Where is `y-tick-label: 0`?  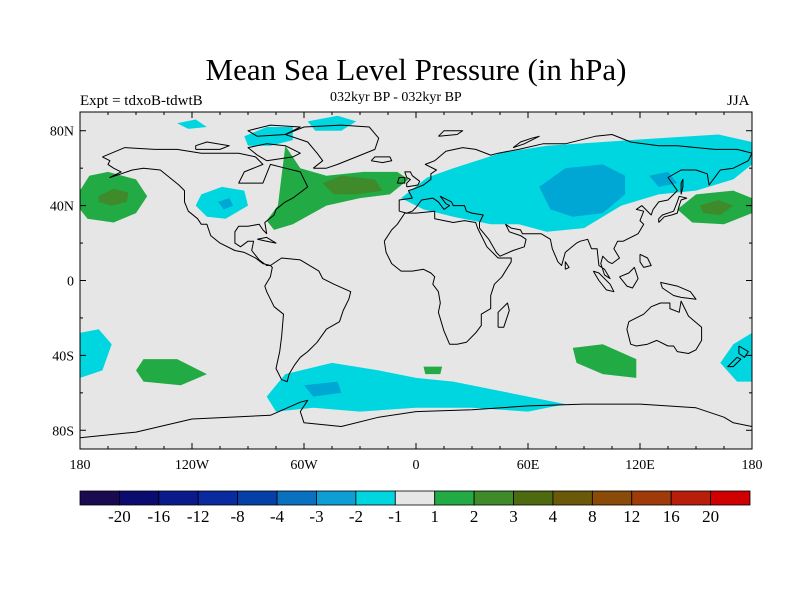 y-tick-label: 0 is located at coordinates (70, 282).